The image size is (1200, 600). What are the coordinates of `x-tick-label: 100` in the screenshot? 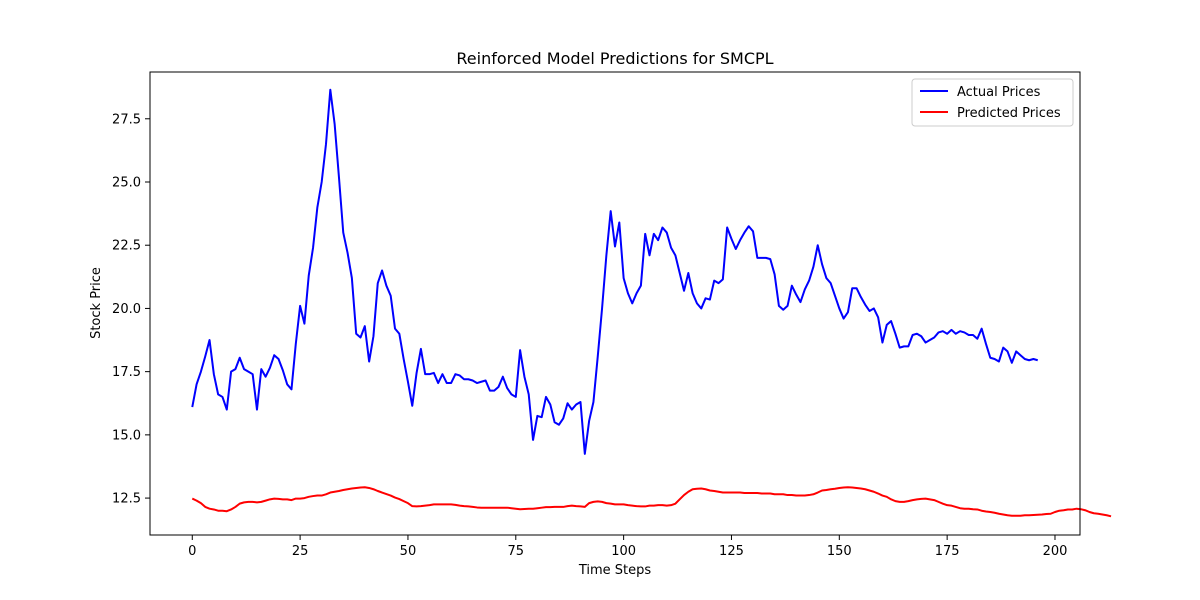 It's located at (623, 551).